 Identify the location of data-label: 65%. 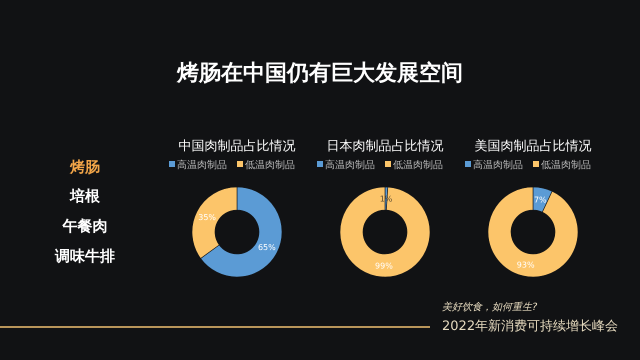
(267, 247).